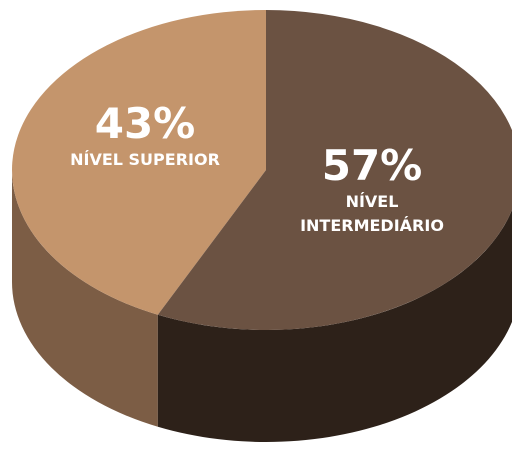  What do you see at coordinates (145, 159) in the screenshot?
I see `category-label: NÍVEL SUPERIOR` at bounding box center [145, 159].